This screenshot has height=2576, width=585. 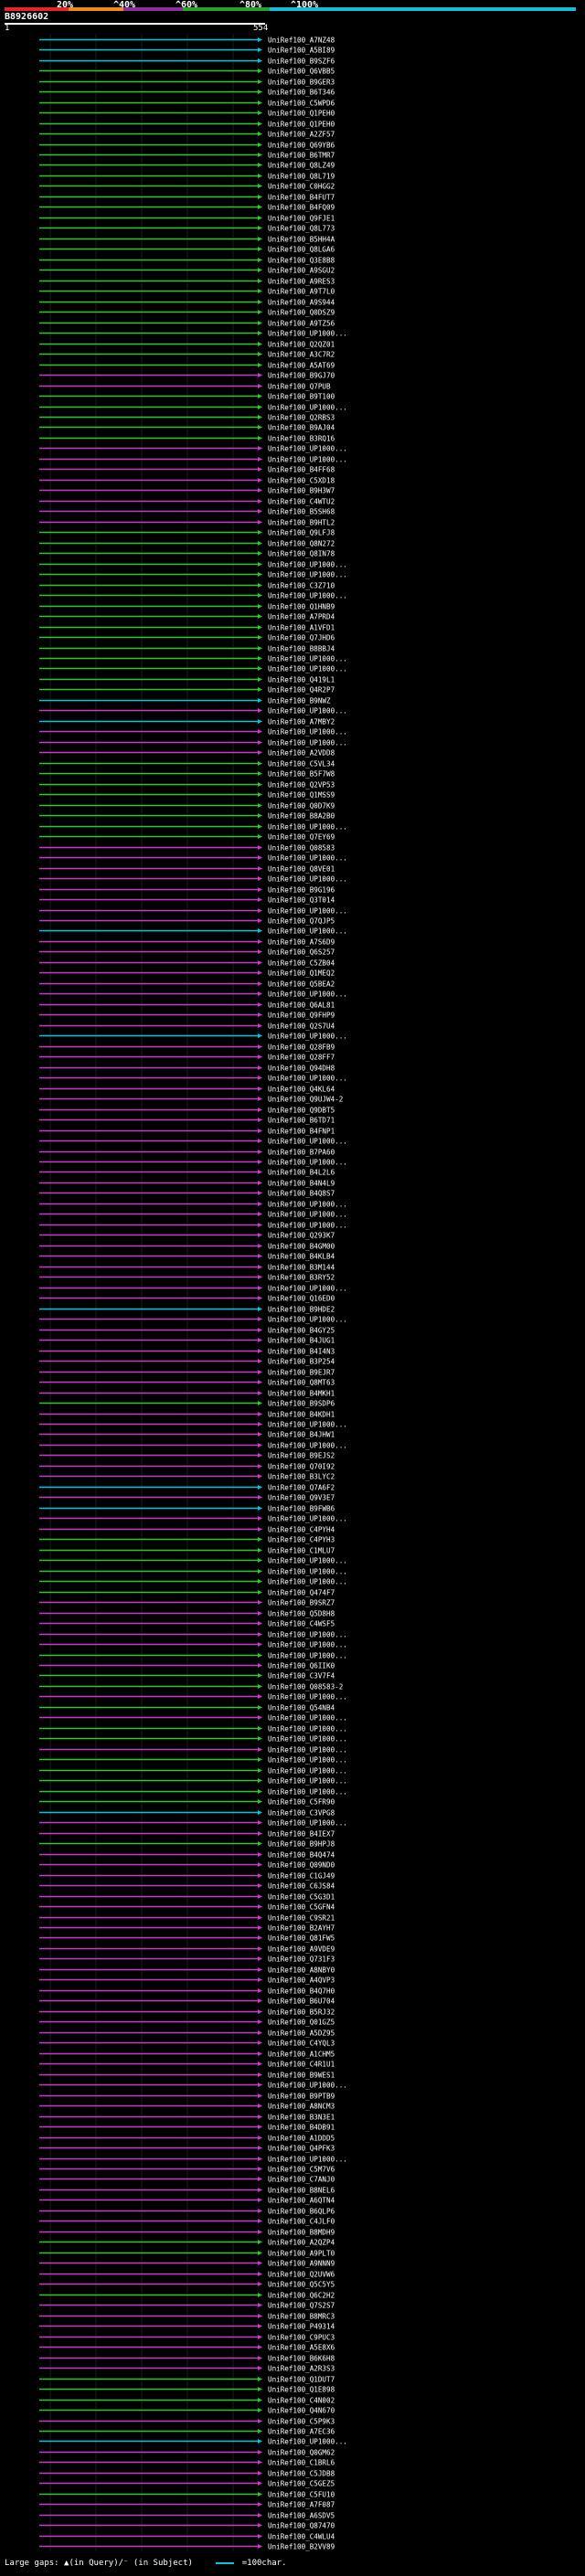 I want to click on hit-label: UniRef100_A9S944, so click(x=301, y=303).